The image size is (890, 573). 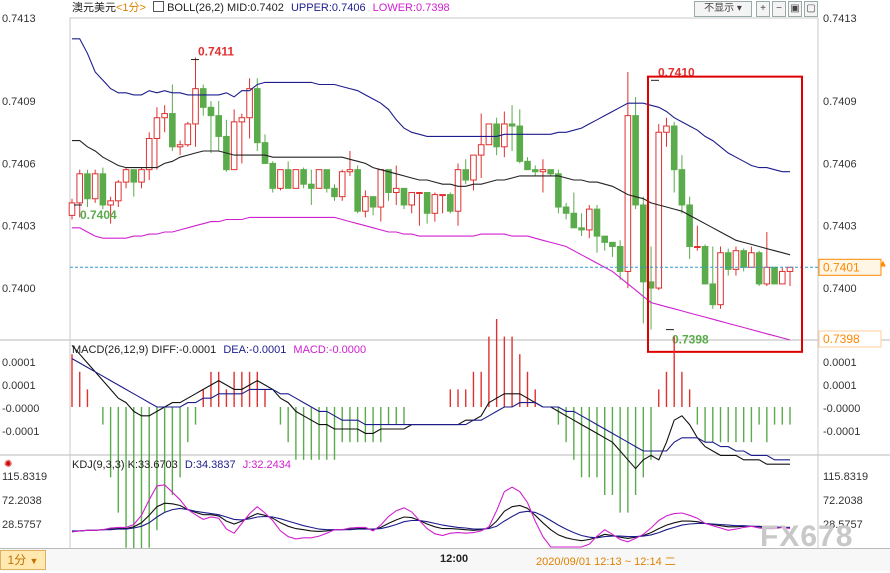 What do you see at coordinates (267, 465) in the screenshot?
I see `kdj-j: J:32.2434` at bounding box center [267, 465].